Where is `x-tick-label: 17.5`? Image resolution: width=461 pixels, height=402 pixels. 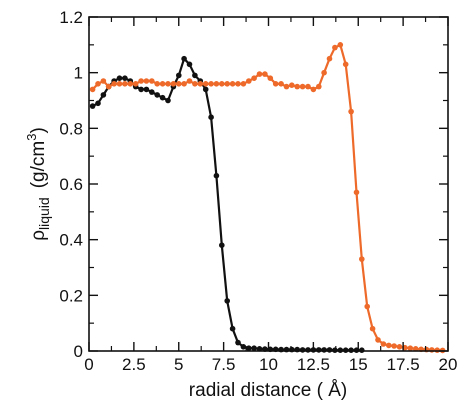 x-tick-label: 17.5 is located at coordinates (403, 364).